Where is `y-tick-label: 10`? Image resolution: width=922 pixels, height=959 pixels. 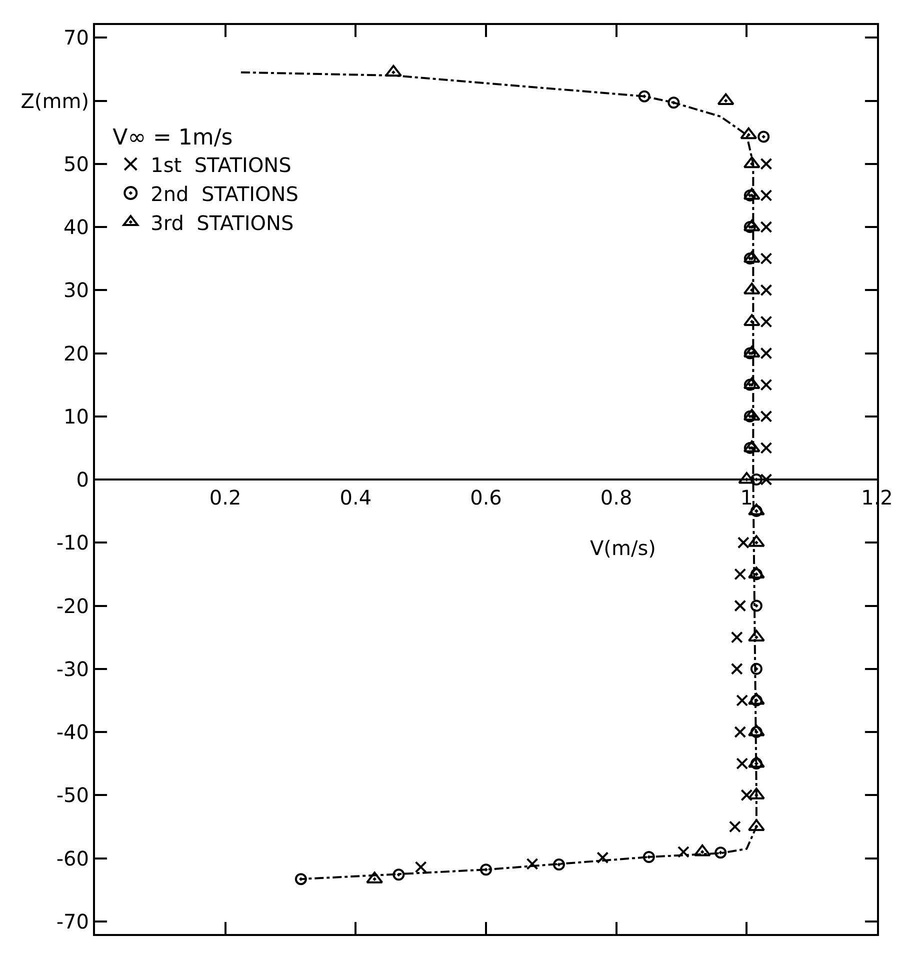
y-tick-label: 10 is located at coordinates (76, 416).